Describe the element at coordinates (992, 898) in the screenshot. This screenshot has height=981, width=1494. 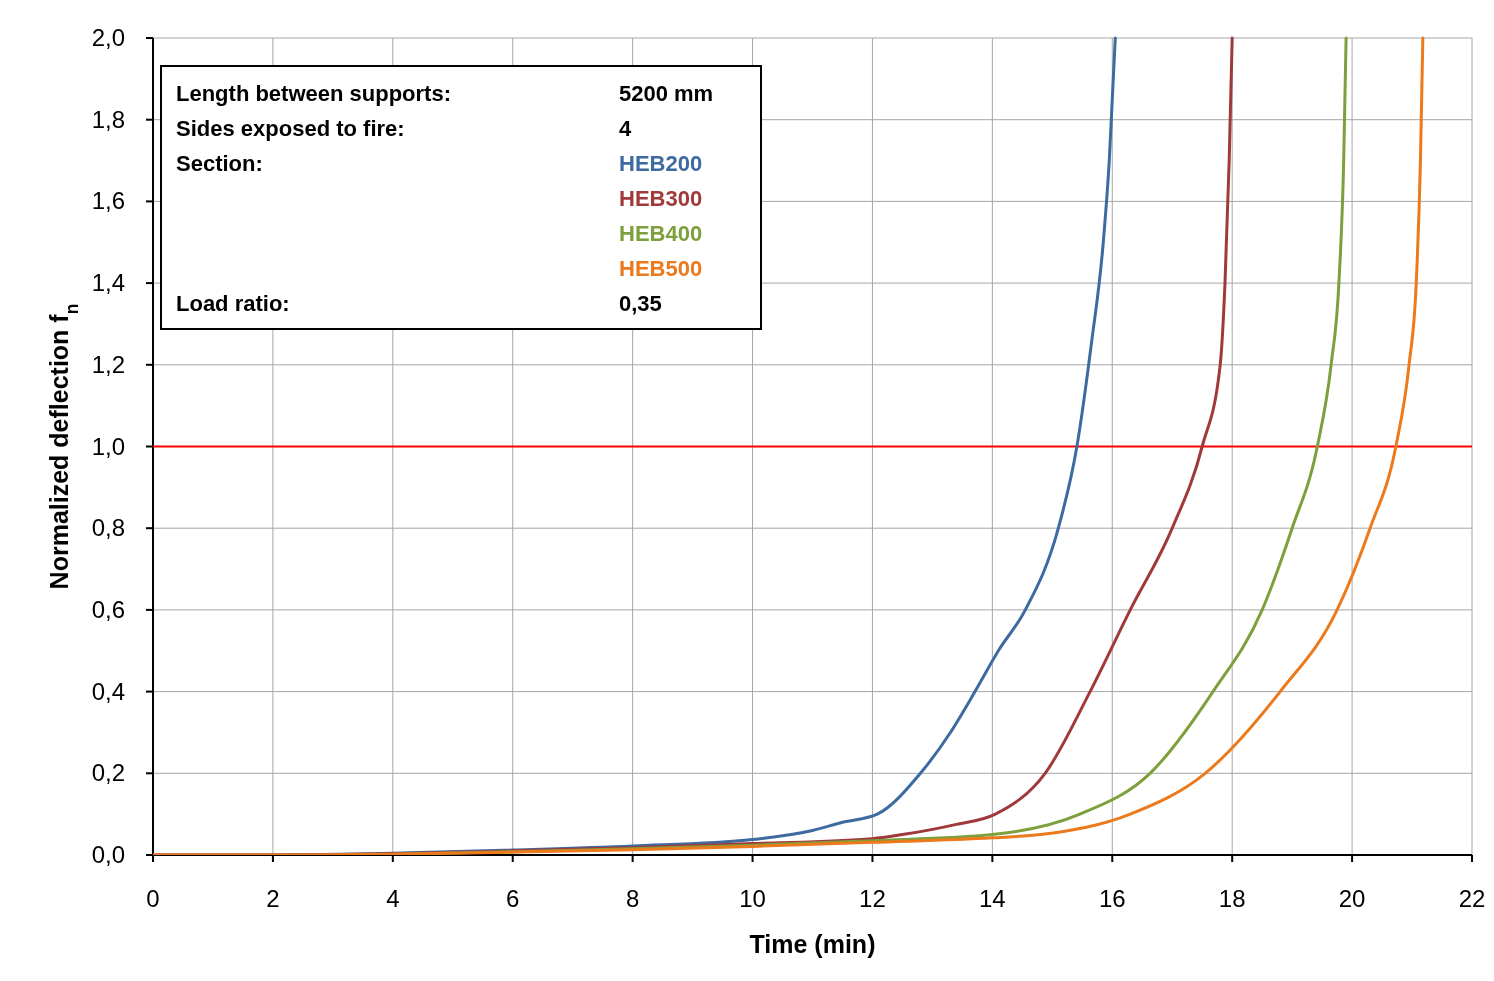
I see `x-tick-label: 14` at that location.